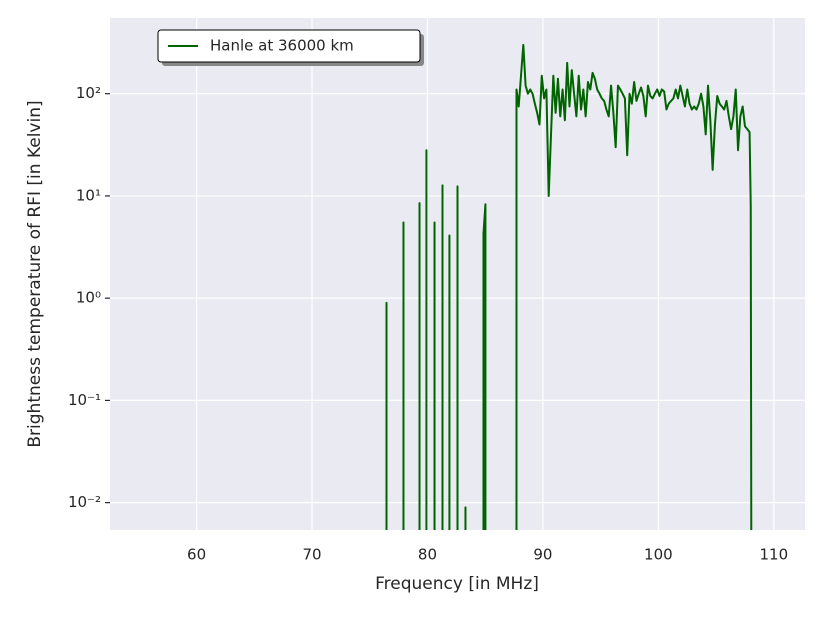 The width and height of the screenshot is (830, 623). Describe the element at coordinates (282, 46) in the screenshot. I see `legend-label: Hanle at 36000 km` at that location.